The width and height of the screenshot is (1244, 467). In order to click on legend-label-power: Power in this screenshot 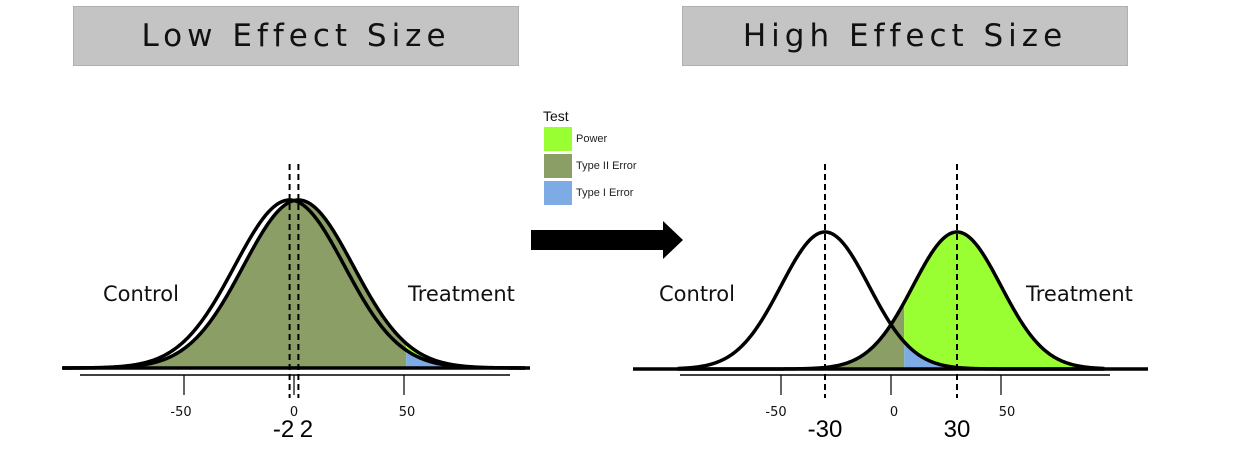, I will do `click(592, 139)`.